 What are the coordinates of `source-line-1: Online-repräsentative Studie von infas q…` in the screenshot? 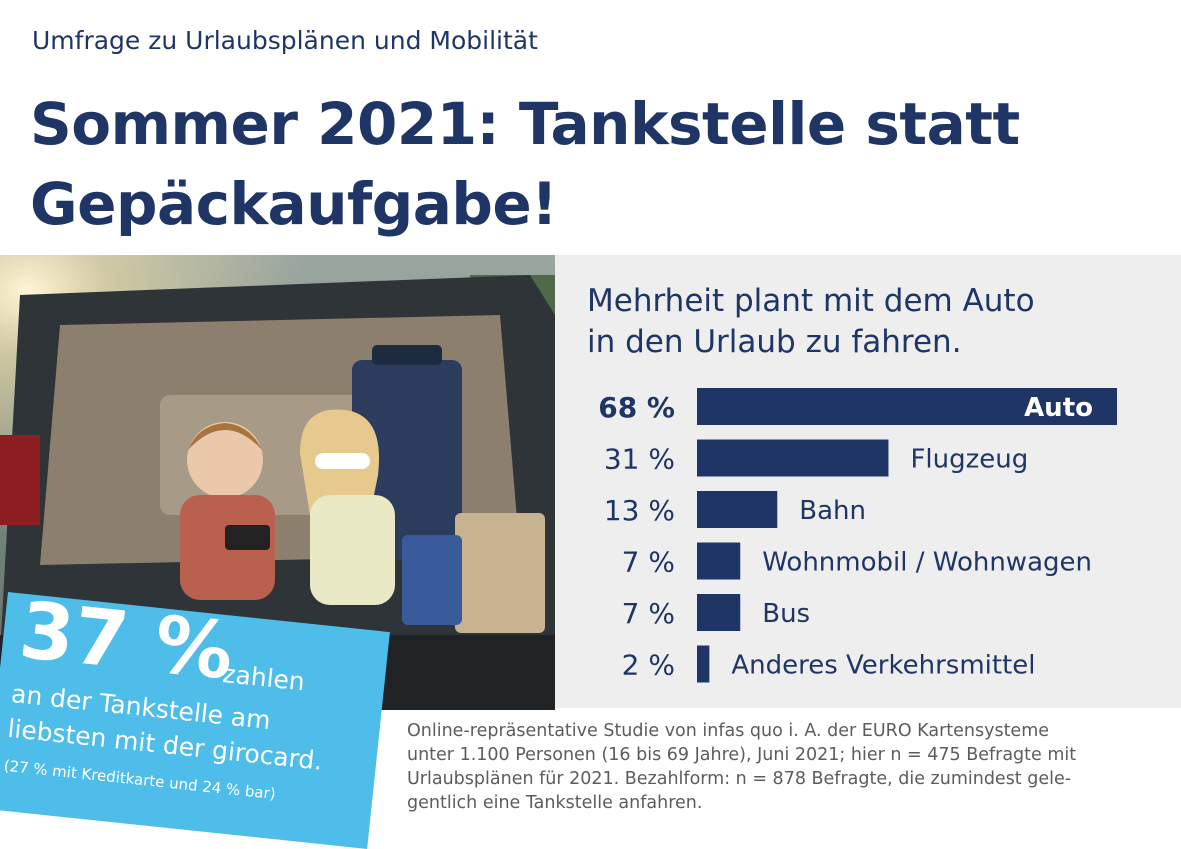 It's located at (728, 731).